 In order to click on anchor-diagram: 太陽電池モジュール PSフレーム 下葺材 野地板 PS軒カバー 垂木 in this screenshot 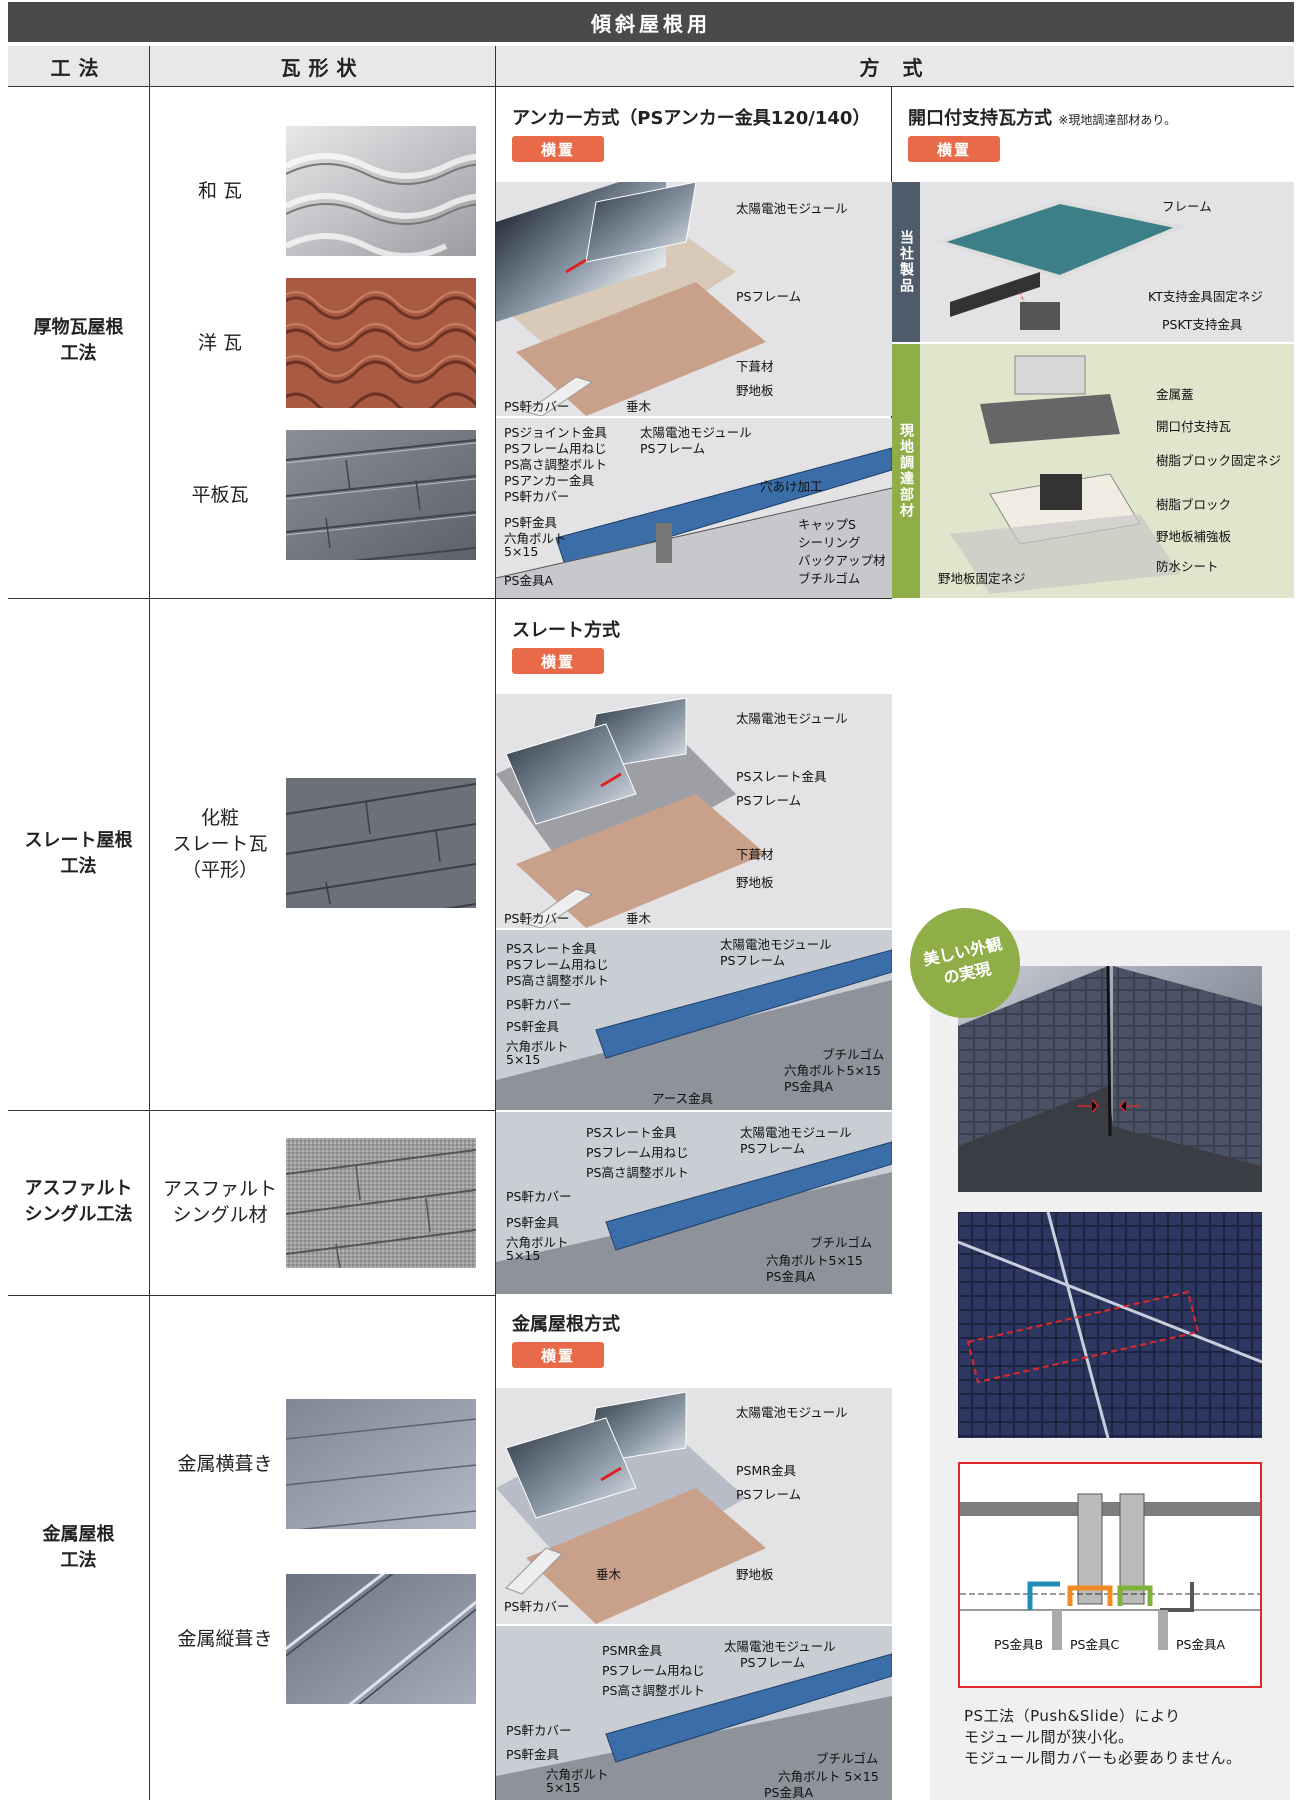, I will do `click(694, 299)`.